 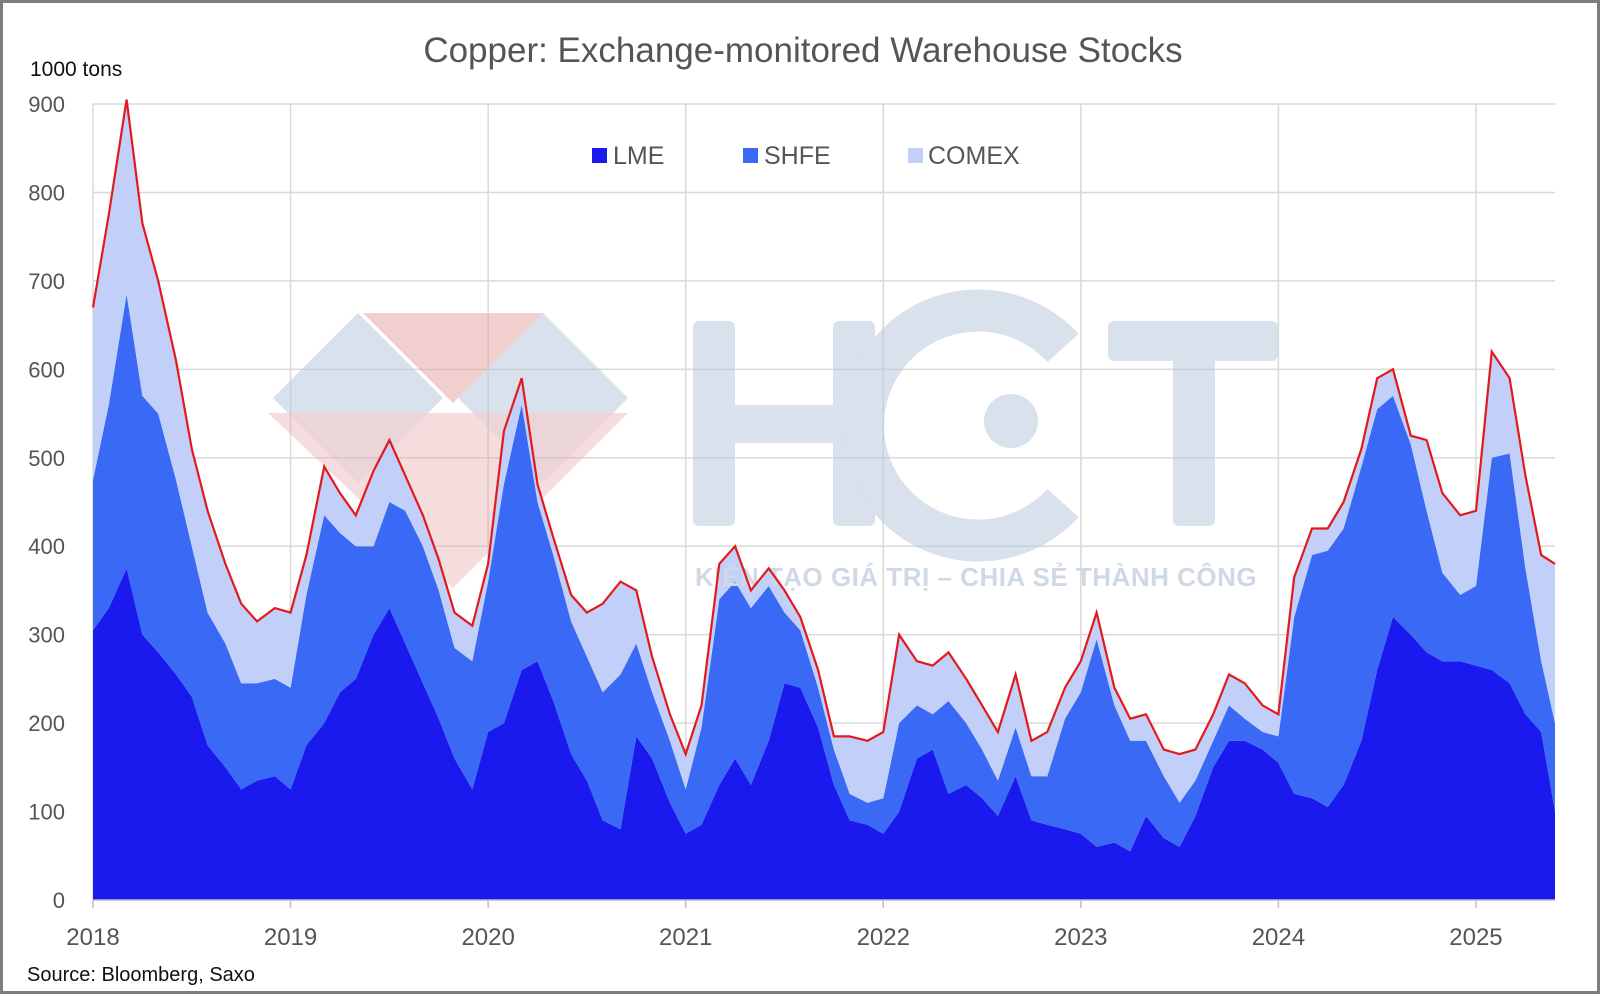 What do you see at coordinates (46, 546) in the screenshot?
I see `y-tick-label: 400` at bounding box center [46, 546].